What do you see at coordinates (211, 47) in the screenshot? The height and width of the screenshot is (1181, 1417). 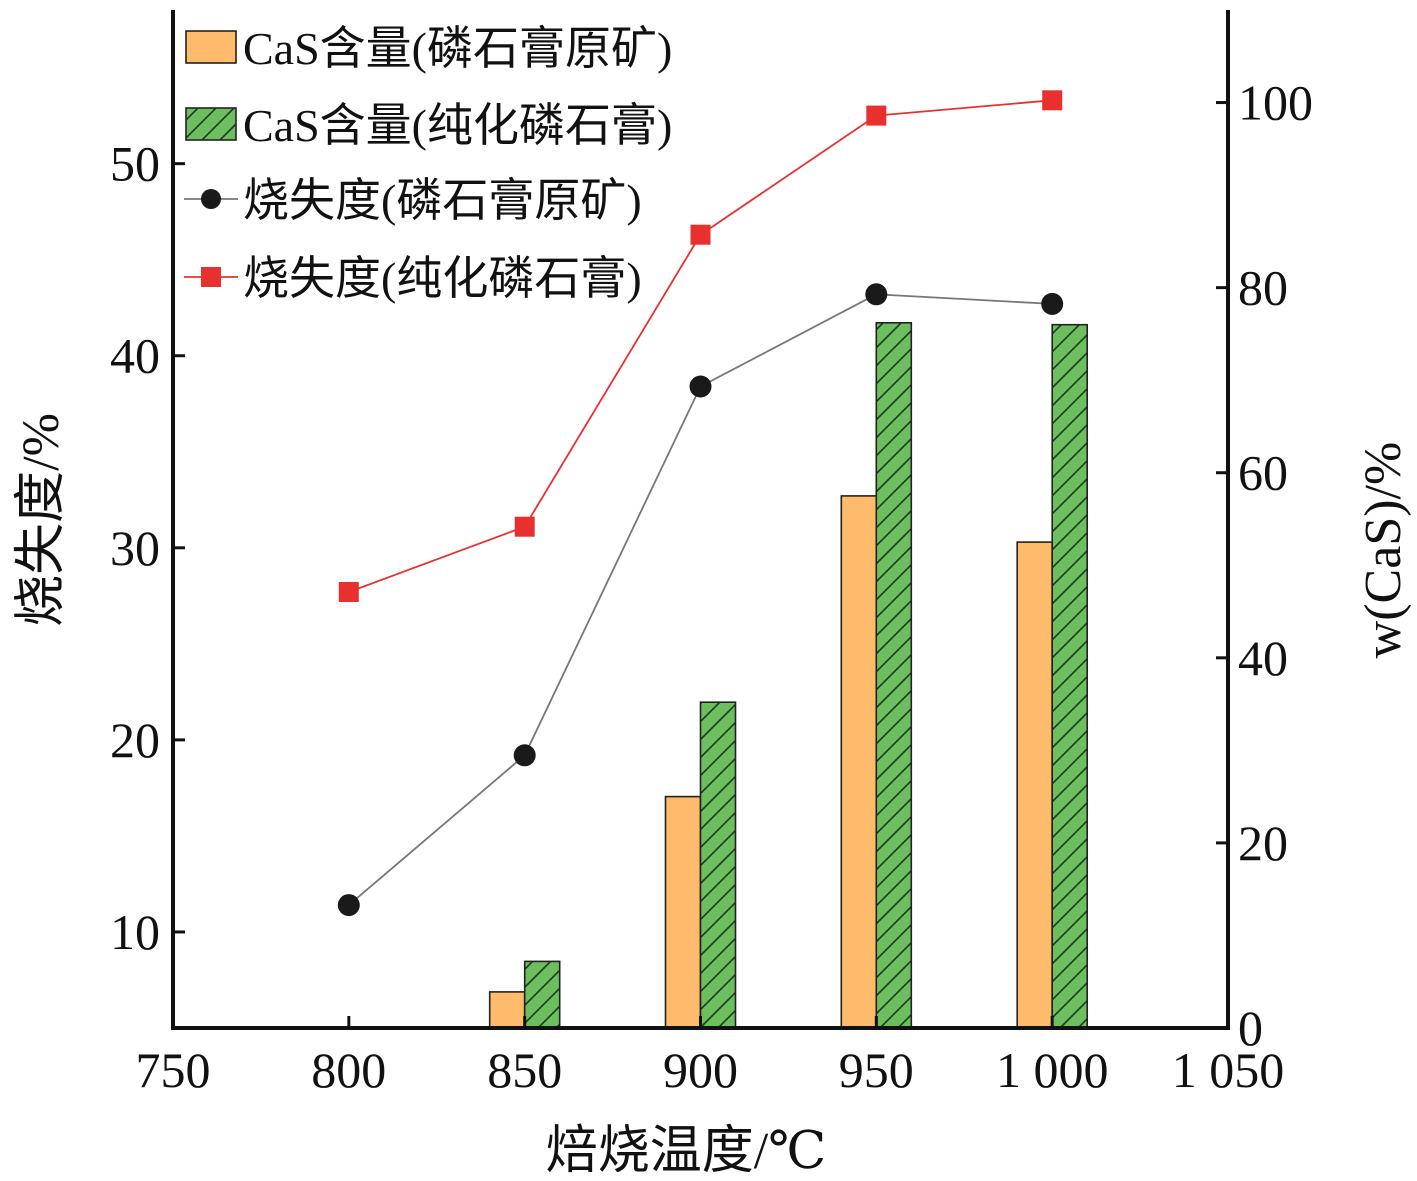 I see `legend-bar-raw-swatch` at bounding box center [211, 47].